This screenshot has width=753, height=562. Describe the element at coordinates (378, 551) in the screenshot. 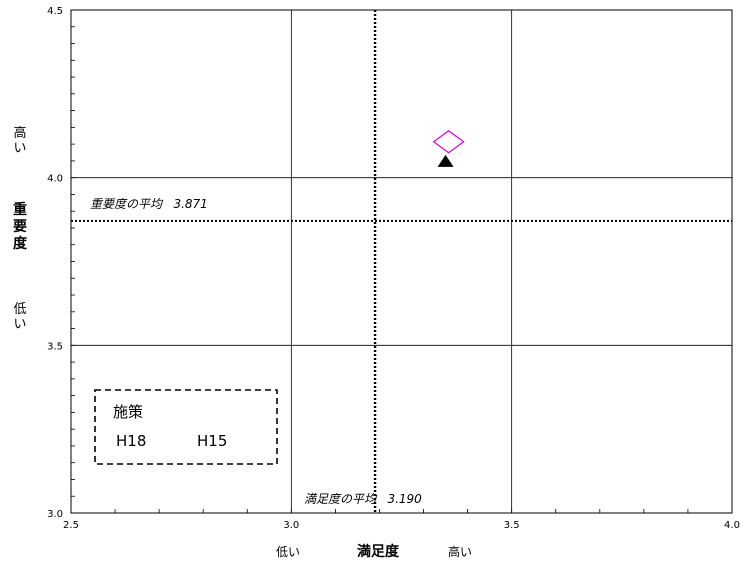

I see `x-axis-title: 満足度` at that location.